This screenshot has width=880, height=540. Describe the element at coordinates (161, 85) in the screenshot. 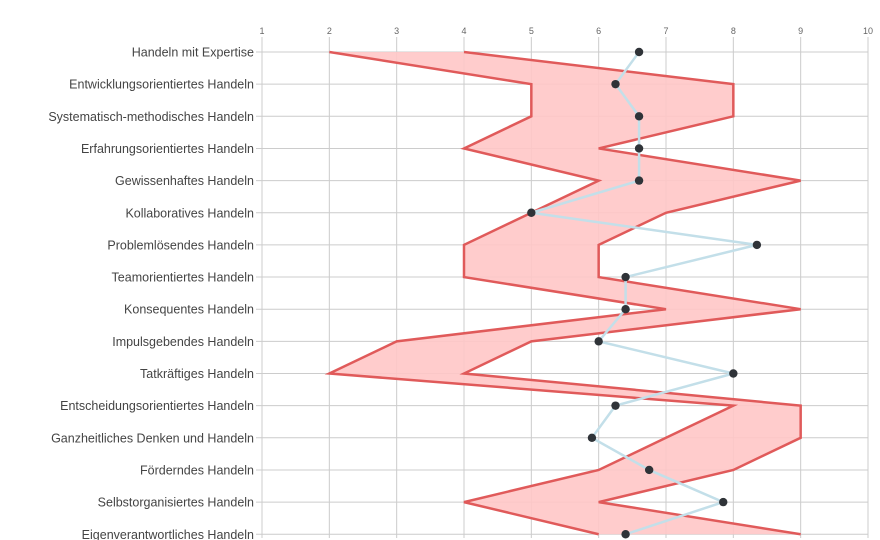

I see `y-category-label: Entwicklungsorientiertes Handeln` at that location.